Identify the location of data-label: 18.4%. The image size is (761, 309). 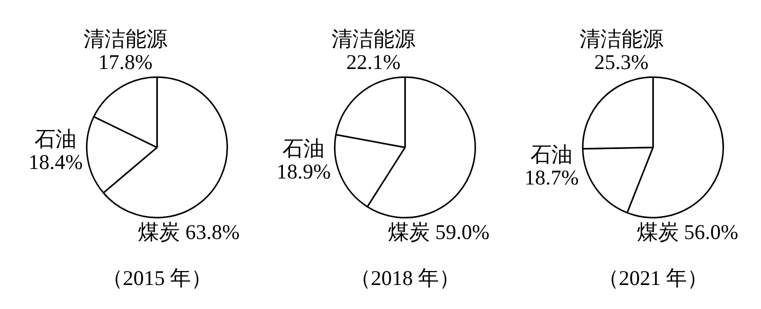
(55, 162).